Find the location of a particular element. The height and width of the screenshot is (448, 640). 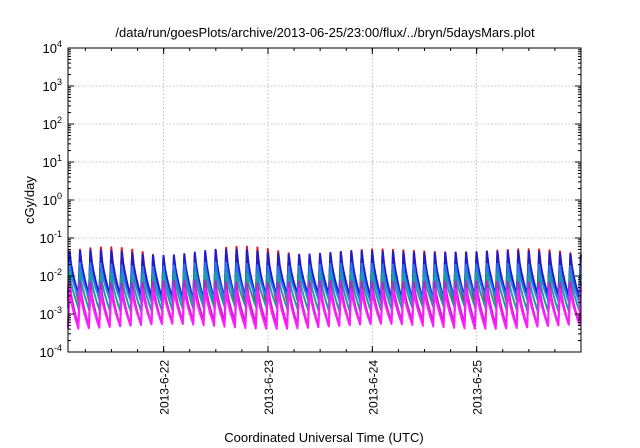

y-axis-label: cGy/day is located at coordinates (29, 200).